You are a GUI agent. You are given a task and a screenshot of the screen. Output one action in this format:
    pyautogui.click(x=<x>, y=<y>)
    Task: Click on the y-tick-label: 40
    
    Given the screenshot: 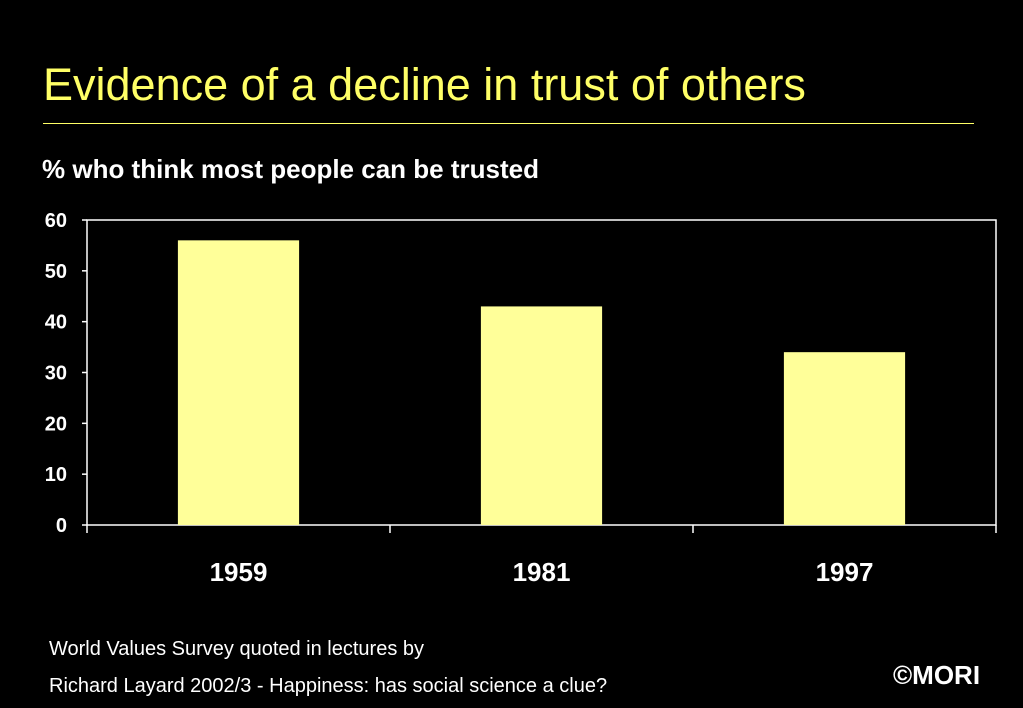 What is the action you would take?
    pyautogui.click(x=56, y=323)
    